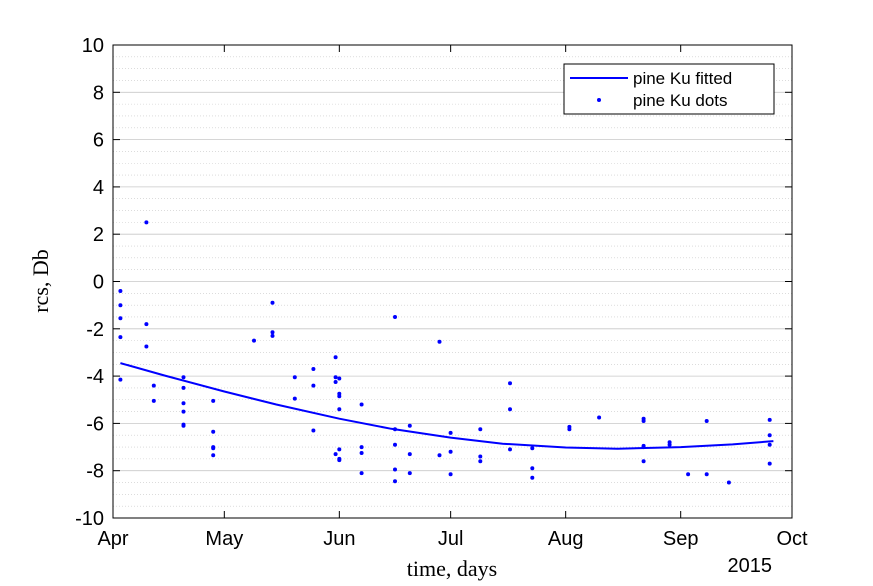 The image size is (873, 586). I want to click on fitted-curve, so click(447, 406).